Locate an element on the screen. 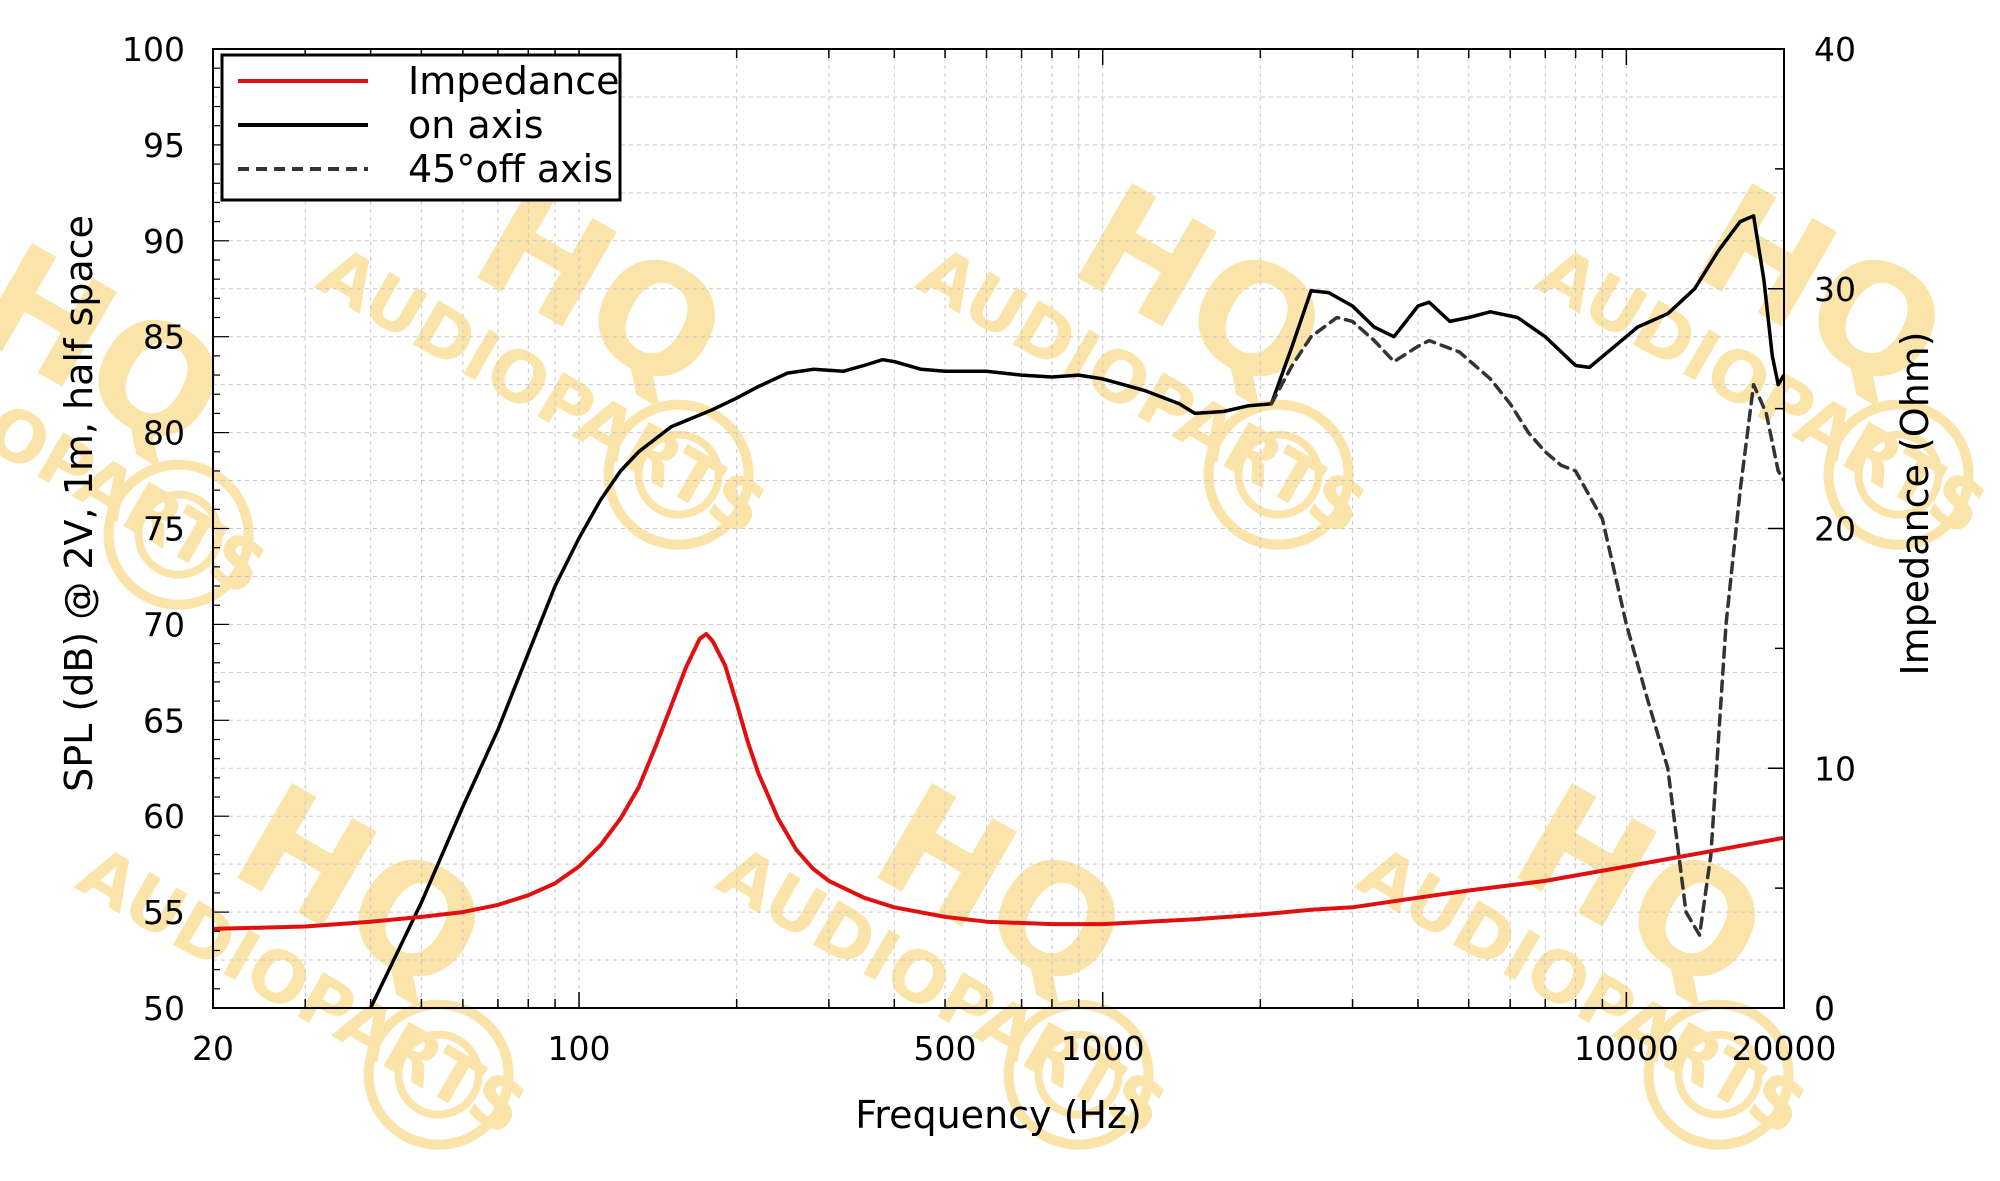  y2-tick-label: 10 is located at coordinates (1835, 768).